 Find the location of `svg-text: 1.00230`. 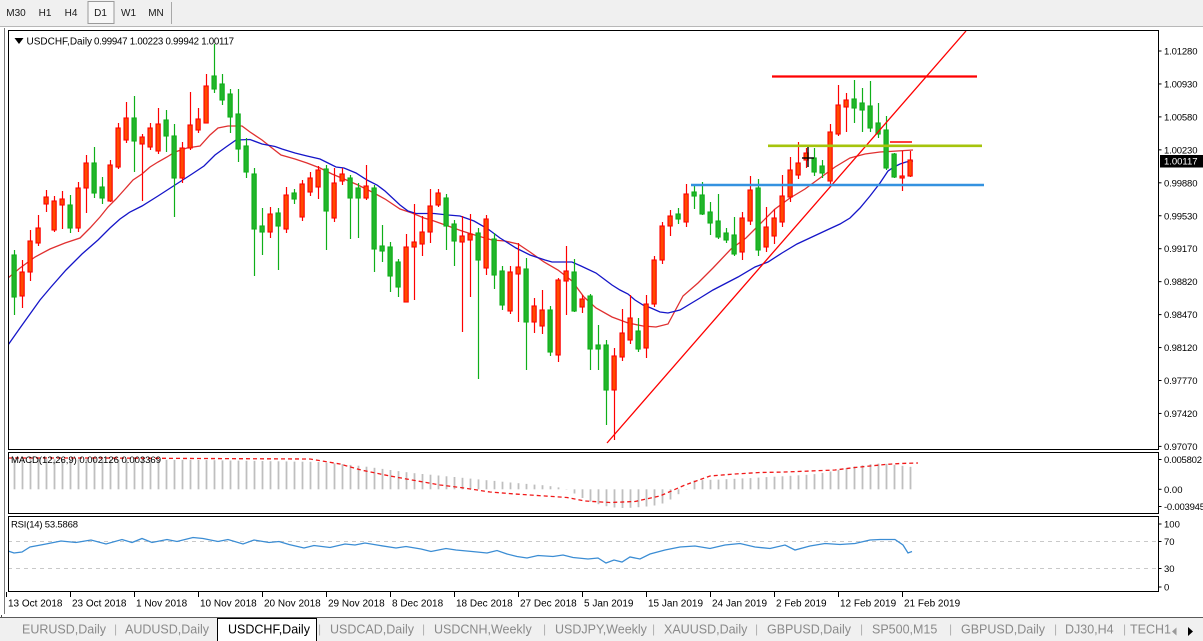

svg-text: 1.00230 is located at coordinates (1181, 150).